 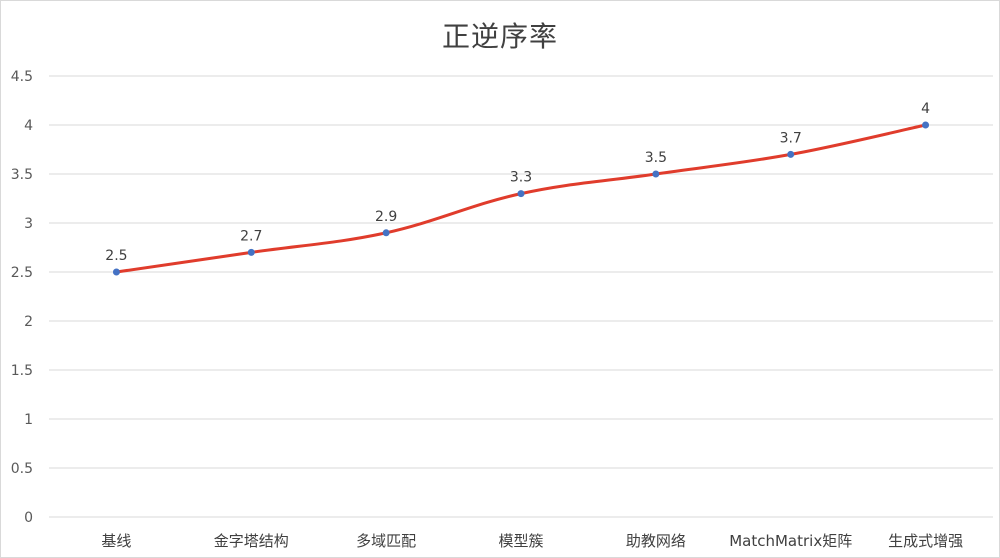 I want to click on y-tick-label: 1.5, so click(x=22, y=371).